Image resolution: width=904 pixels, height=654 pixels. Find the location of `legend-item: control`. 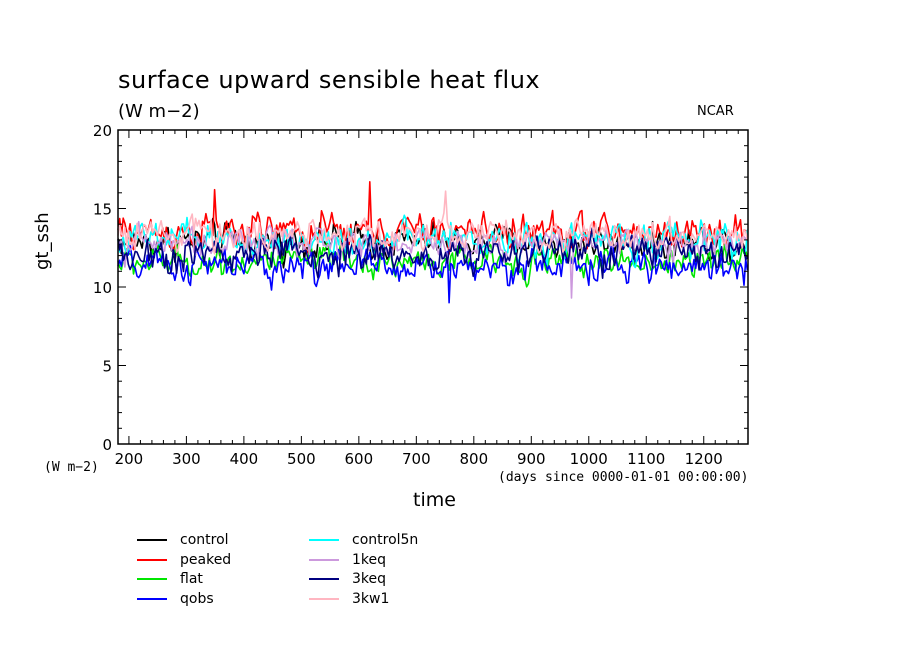

legend-item: control is located at coordinates (183, 540).